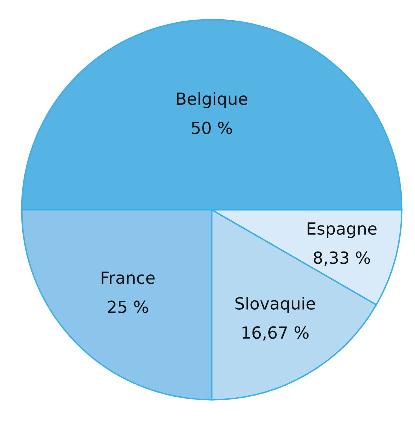 Image resolution: width=415 pixels, height=425 pixels. What do you see at coordinates (128, 307) in the screenshot?
I see `data-label: 25 %` at bounding box center [128, 307].